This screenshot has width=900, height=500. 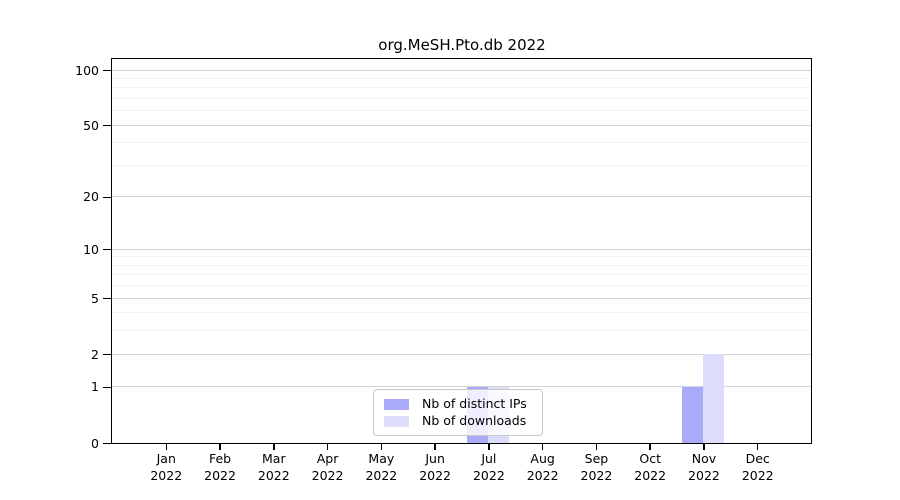 I want to click on y-tick-label: 20, so click(x=91, y=197).